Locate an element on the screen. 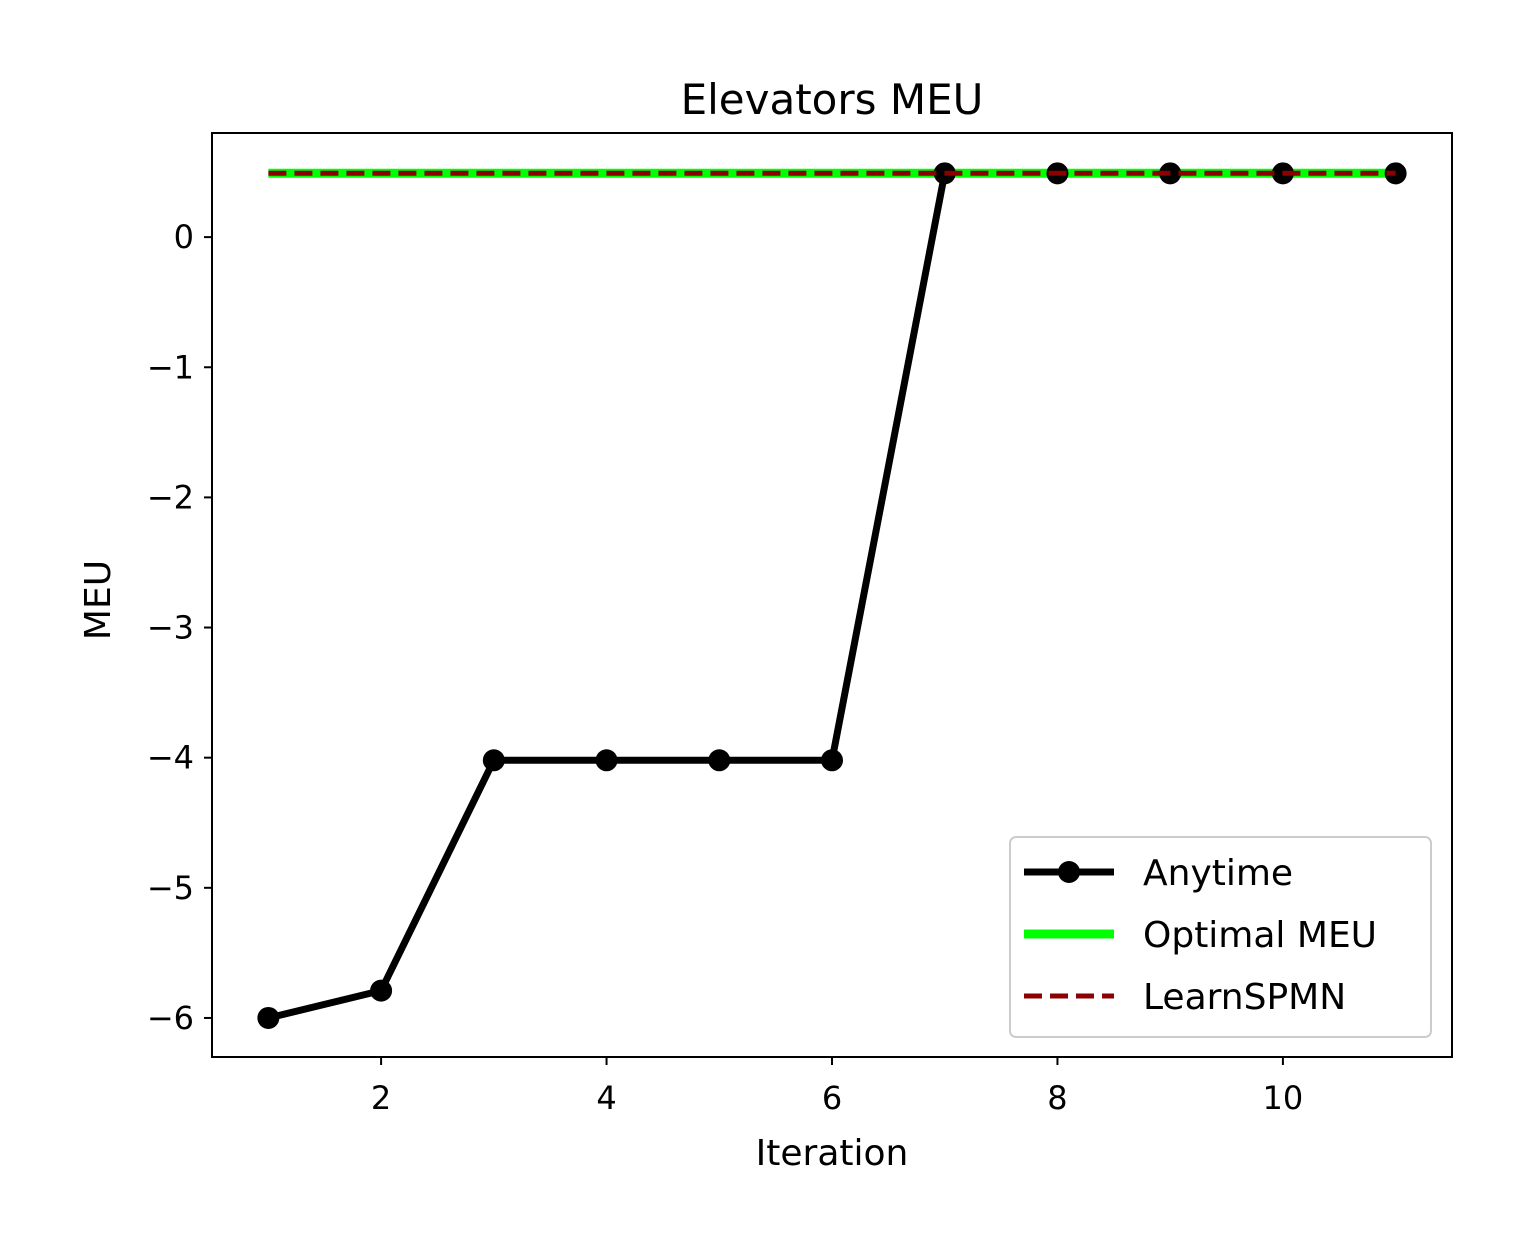 The height and width of the screenshot is (1249, 1526). legend-label-learnspmn: LearnSPMN is located at coordinates (1244, 997).